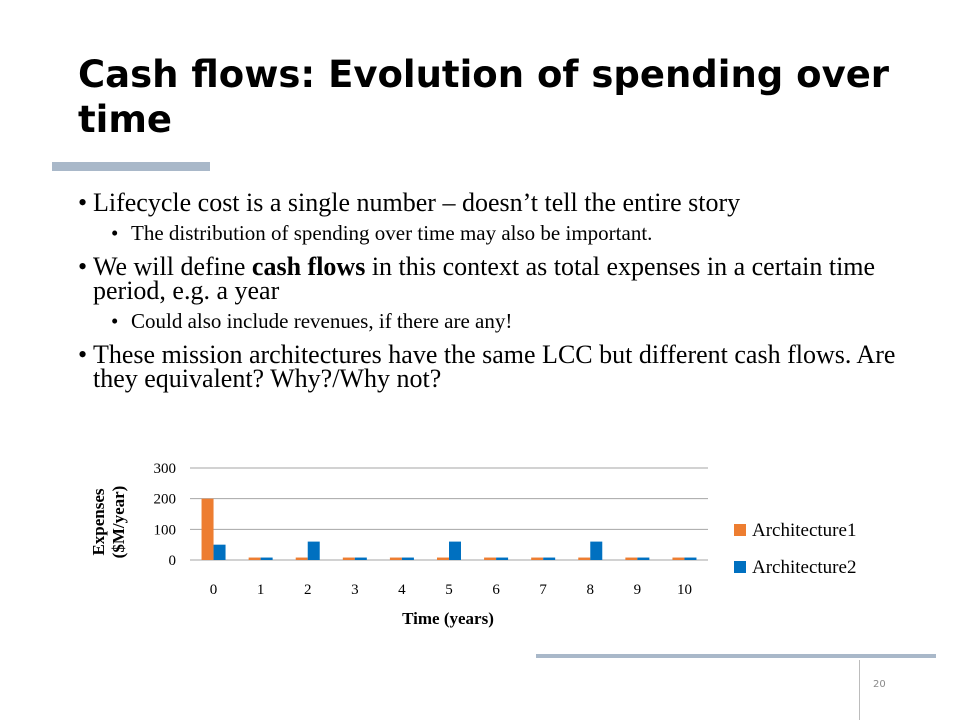 This screenshot has width=960, height=720. Describe the element at coordinates (131, 166) in the screenshot. I see `title-accent-bar` at that location.